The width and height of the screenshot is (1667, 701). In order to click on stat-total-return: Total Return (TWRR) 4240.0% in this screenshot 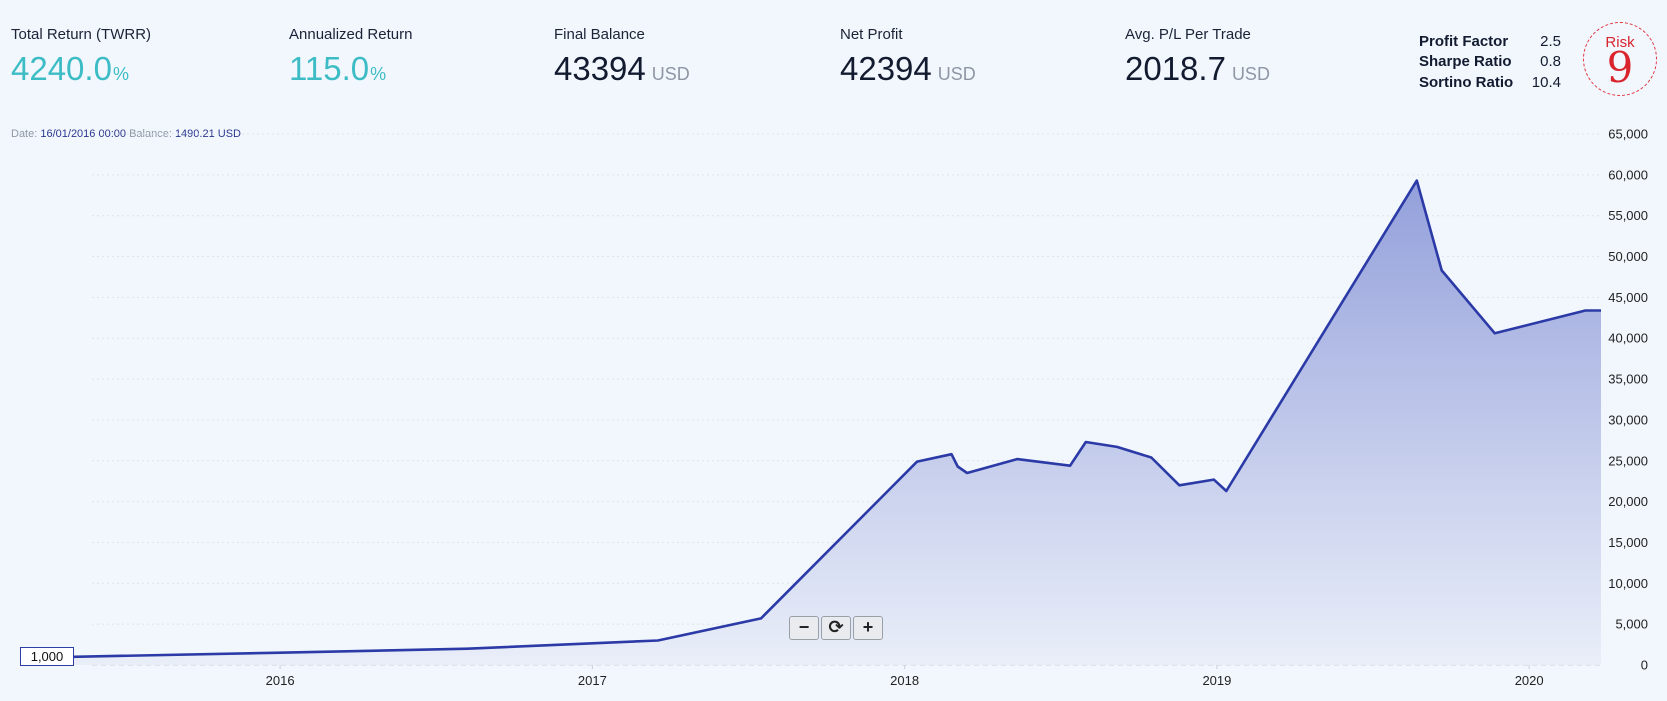, I will do `click(81, 60)`.